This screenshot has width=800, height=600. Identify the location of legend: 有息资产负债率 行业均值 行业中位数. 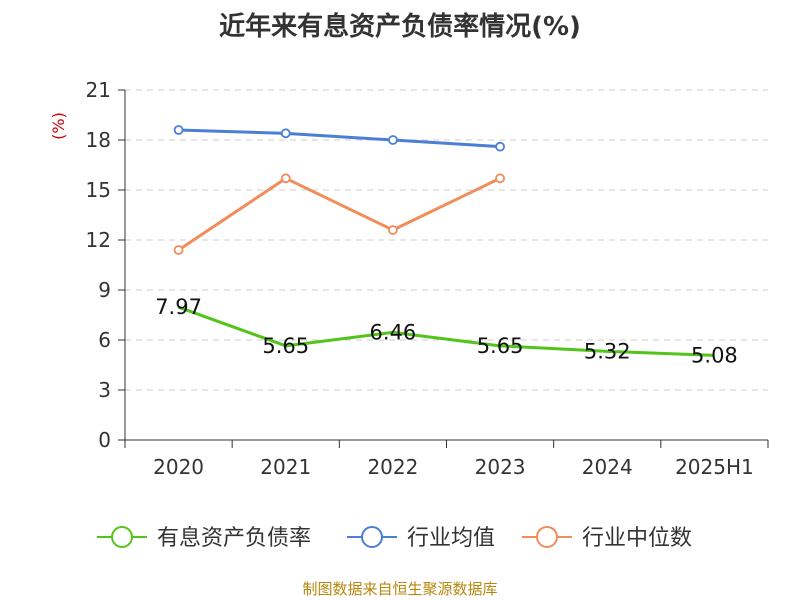
(394, 538).